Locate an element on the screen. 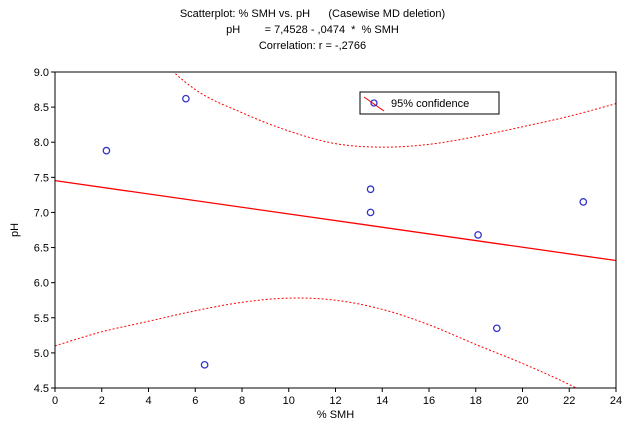  correlation-text: Correlation: r = -,2766 is located at coordinates (312, 46).